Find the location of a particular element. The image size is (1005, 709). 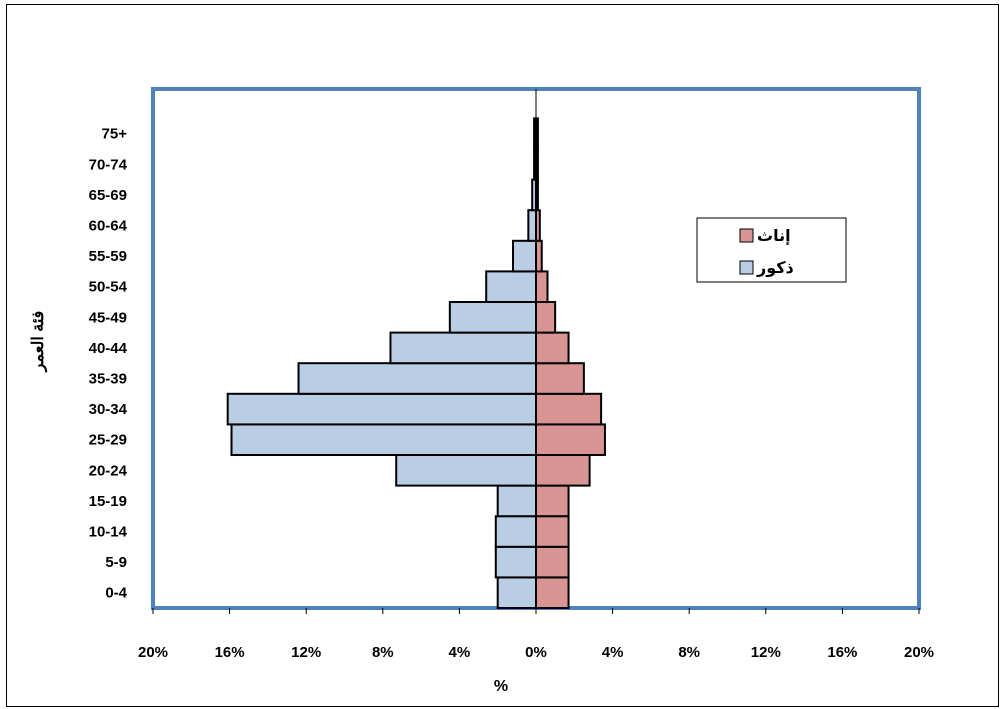

y-tick-label: 35-39 is located at coordinates (108, 379).